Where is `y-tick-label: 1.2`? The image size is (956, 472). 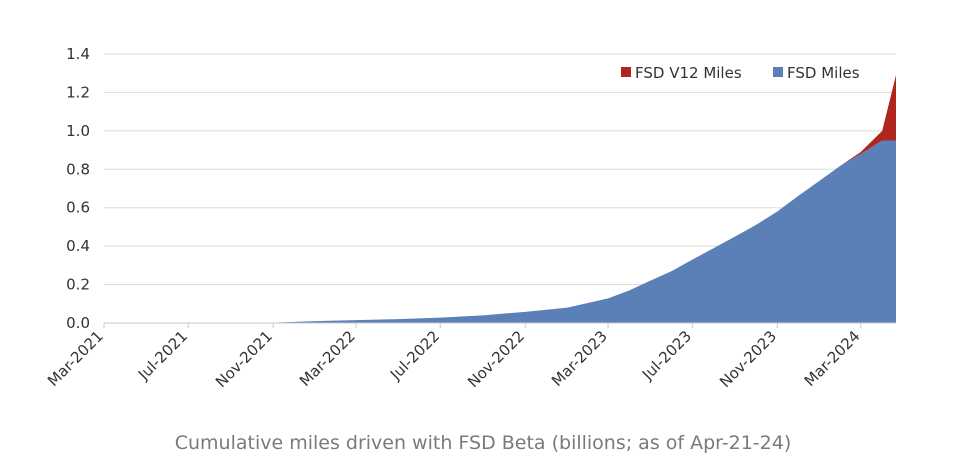
y-tick-label: 1.2 is located at coordinates (78, 92).